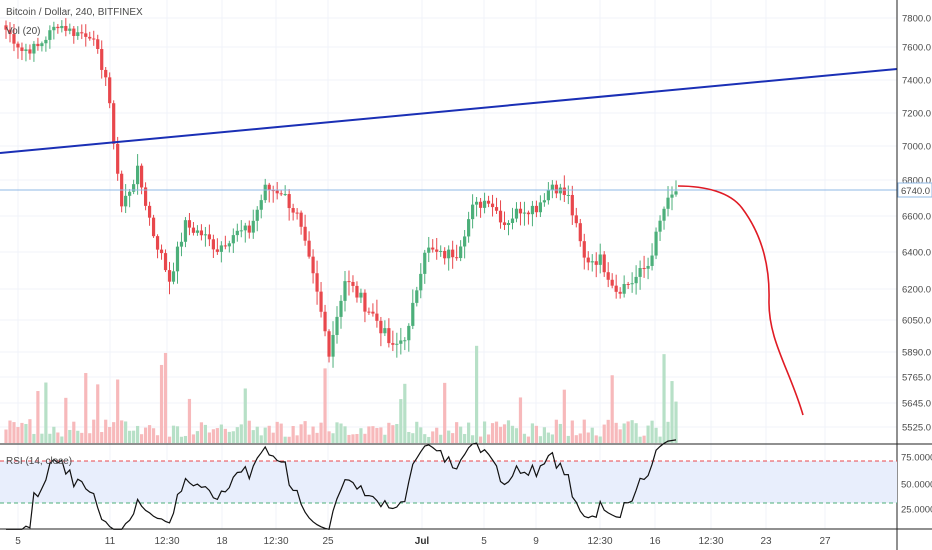 The image size is (932, 550). I want to click on time-tick-label: 5, so click(18, 541).